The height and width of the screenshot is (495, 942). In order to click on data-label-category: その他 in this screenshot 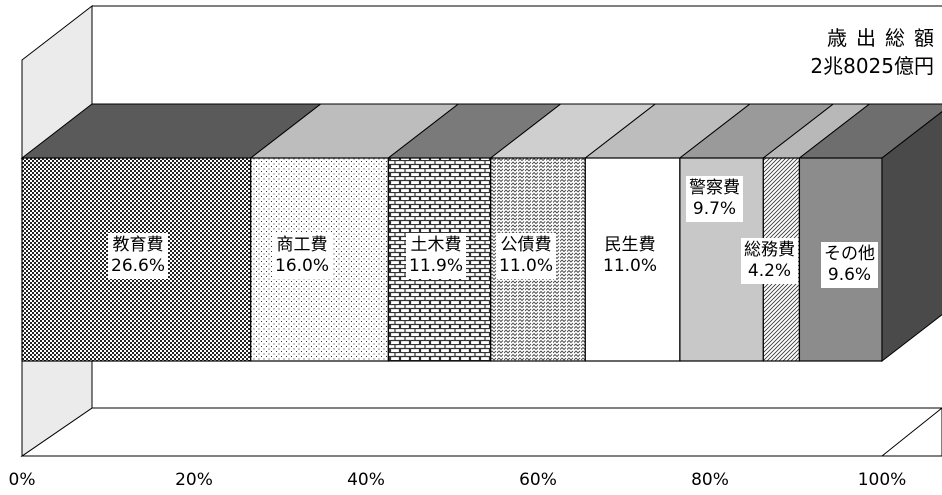, I will do `click(849, 254)`.